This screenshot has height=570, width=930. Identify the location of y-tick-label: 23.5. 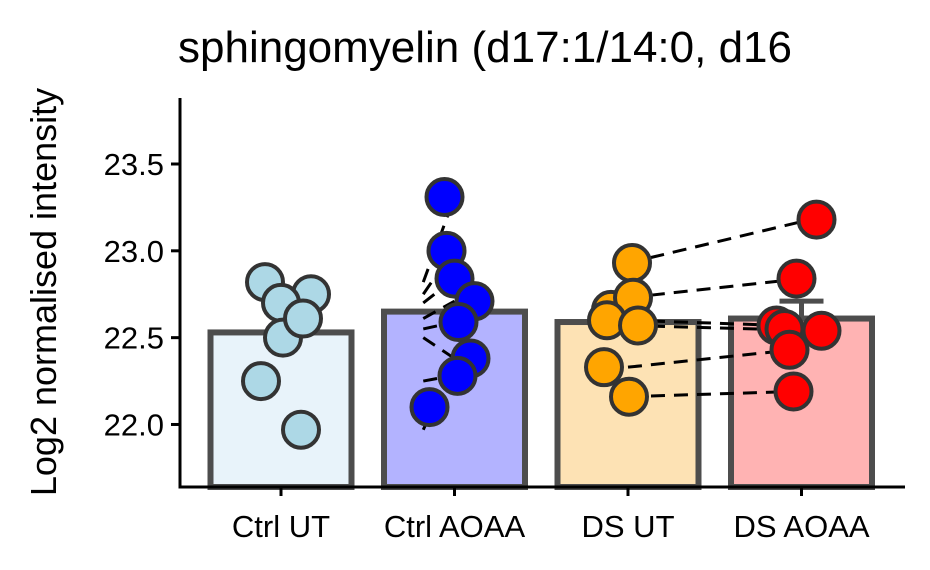
(134, 164).